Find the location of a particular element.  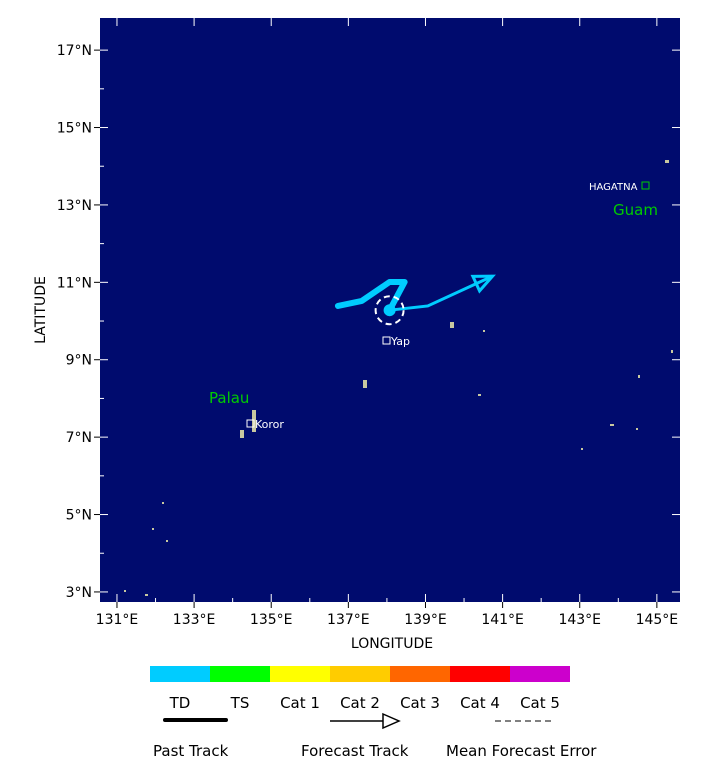

lat-tick-label: 15°N is located at coordinates (74, 129).